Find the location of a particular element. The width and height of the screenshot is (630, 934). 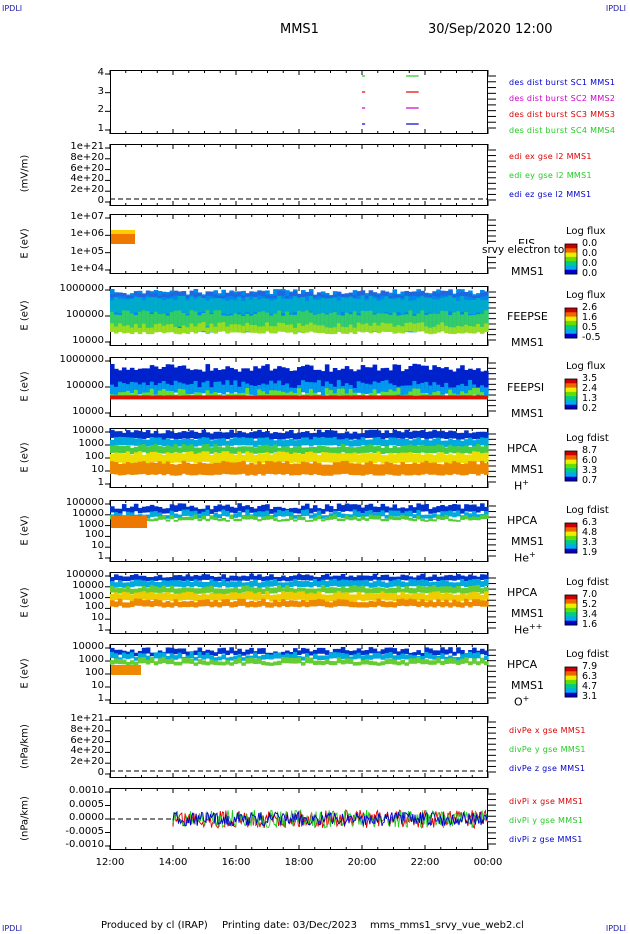

p5-spectrogram-band is located at coordinates (299, 397).